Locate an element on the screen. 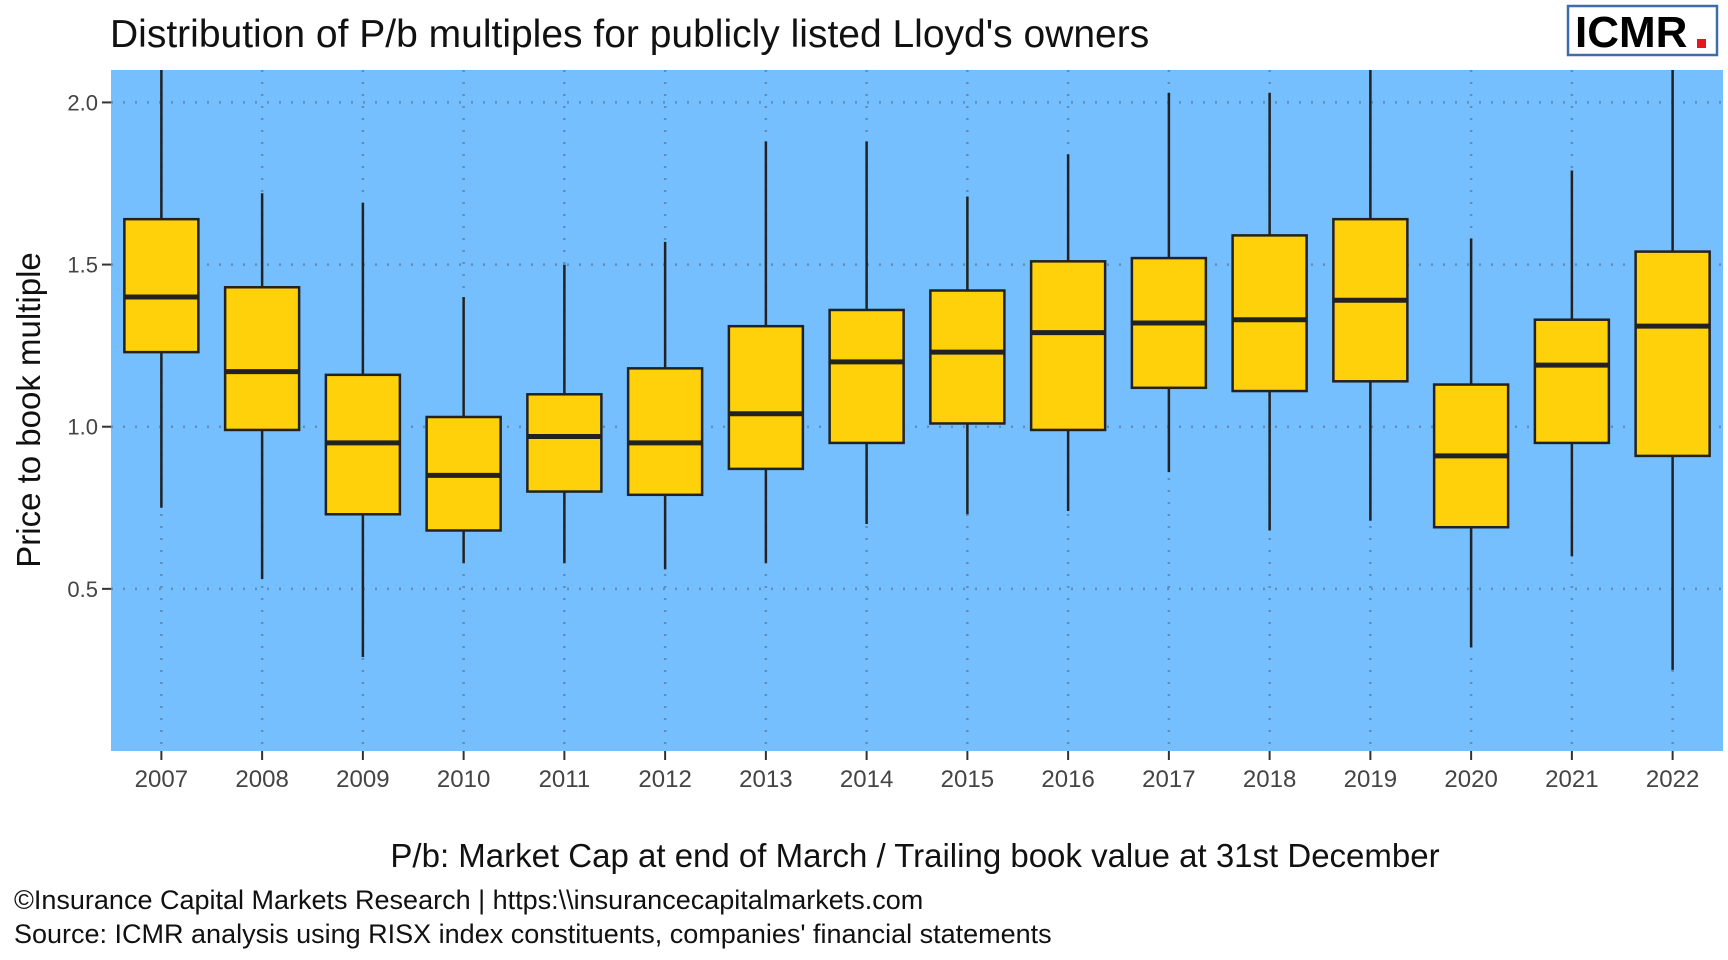 The image size is (1728, 960). y-tick-label: 1.5 is located at coordinates (82, 265).